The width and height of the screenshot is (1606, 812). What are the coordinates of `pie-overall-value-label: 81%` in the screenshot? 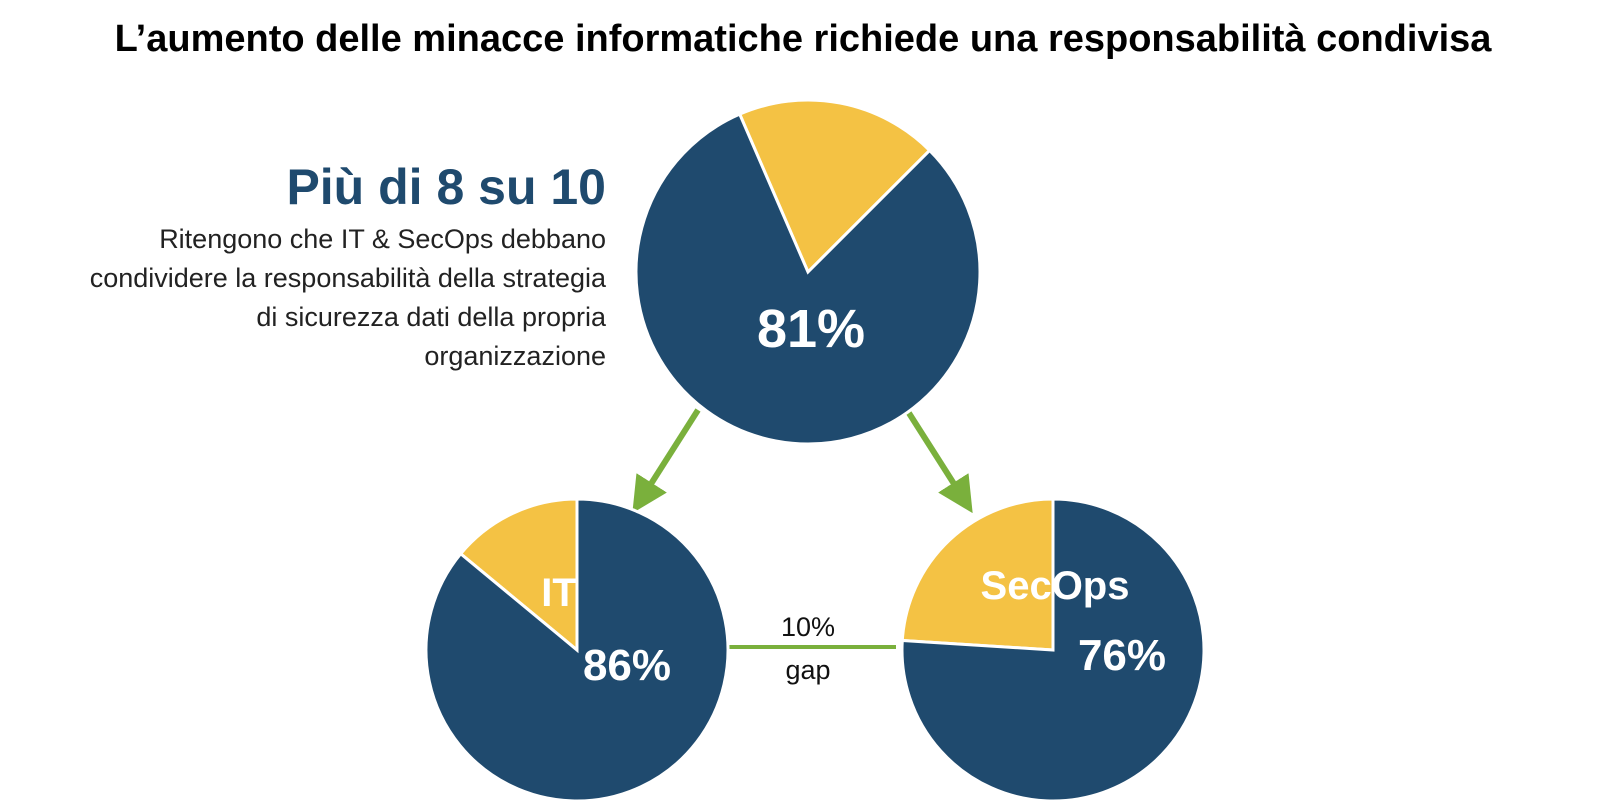 It's located at (811, 329).